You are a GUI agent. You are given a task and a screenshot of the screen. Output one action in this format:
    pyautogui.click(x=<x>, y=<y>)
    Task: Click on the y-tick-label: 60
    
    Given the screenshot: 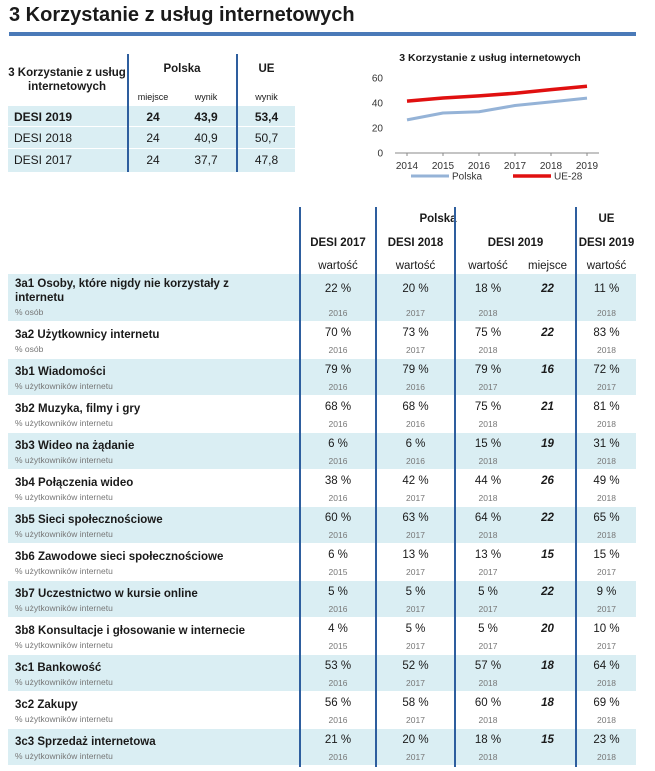 What is the action you would take?
    pyautogui.click(x=378, y=79)
    